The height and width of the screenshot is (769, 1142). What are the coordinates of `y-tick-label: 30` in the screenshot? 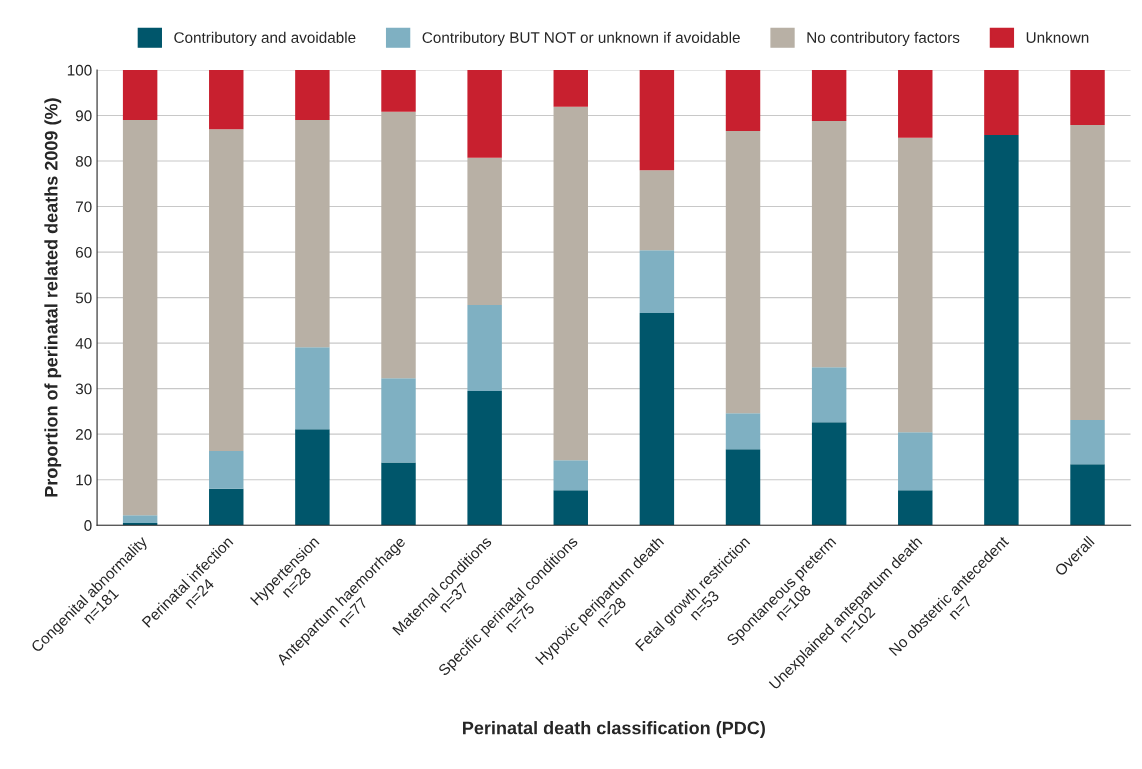 It's located at (83, 389).